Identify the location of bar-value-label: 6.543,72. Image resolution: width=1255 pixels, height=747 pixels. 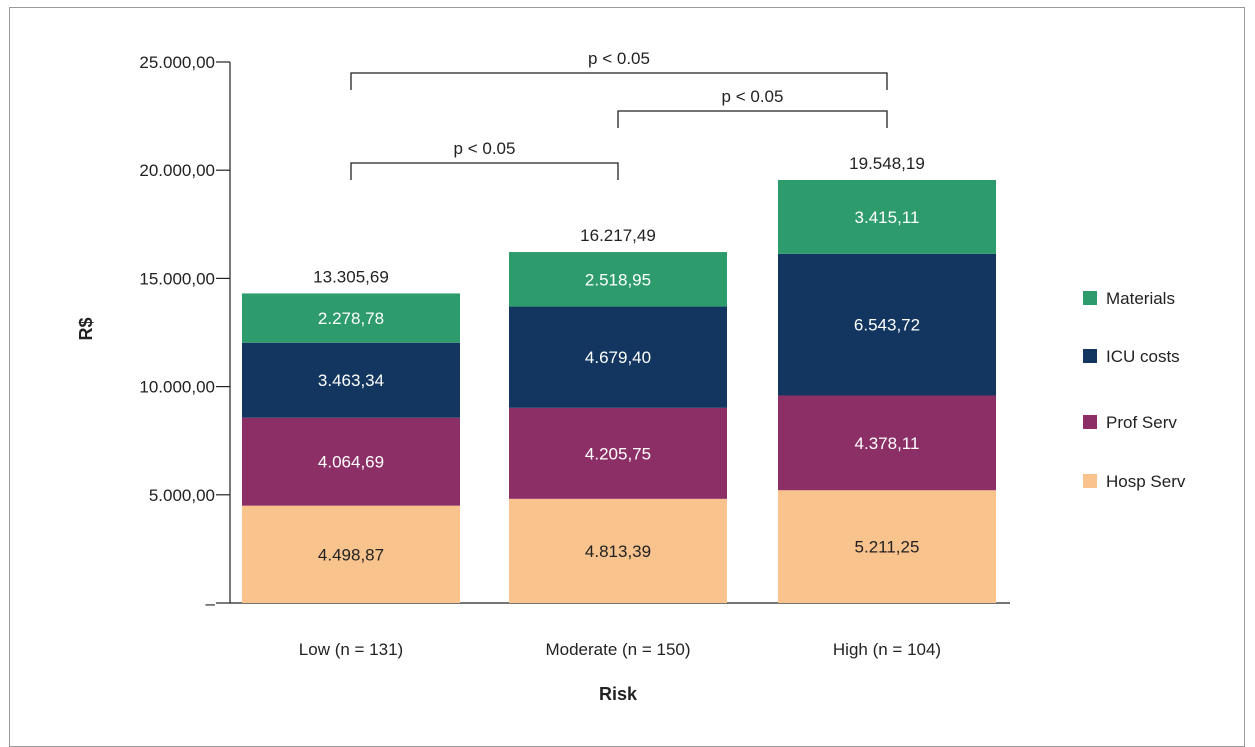
(887, 325).